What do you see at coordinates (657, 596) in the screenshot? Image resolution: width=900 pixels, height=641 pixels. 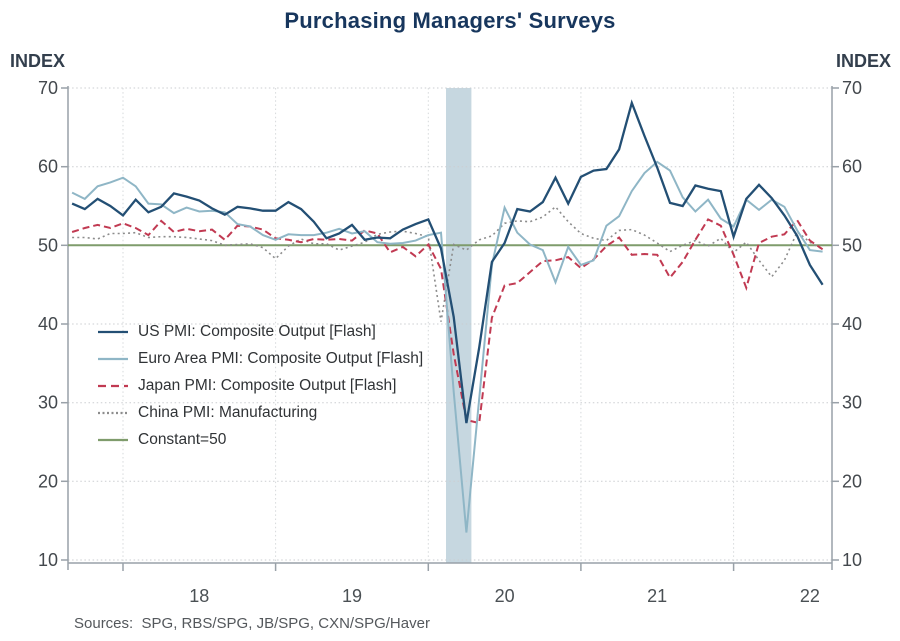 I see `x-tick-label: 21` at bounding box center [657, 596].